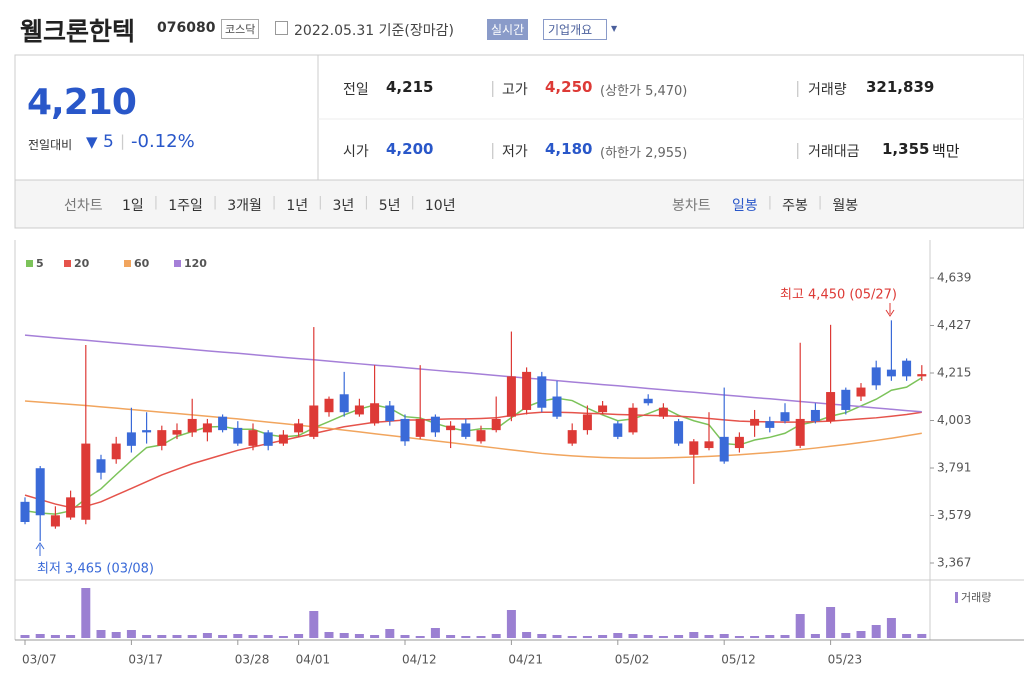 The height and width of the screenshot is (685, 1024). I want to click on date: 2022.05.31 기준(장마감), so click(374, 31).